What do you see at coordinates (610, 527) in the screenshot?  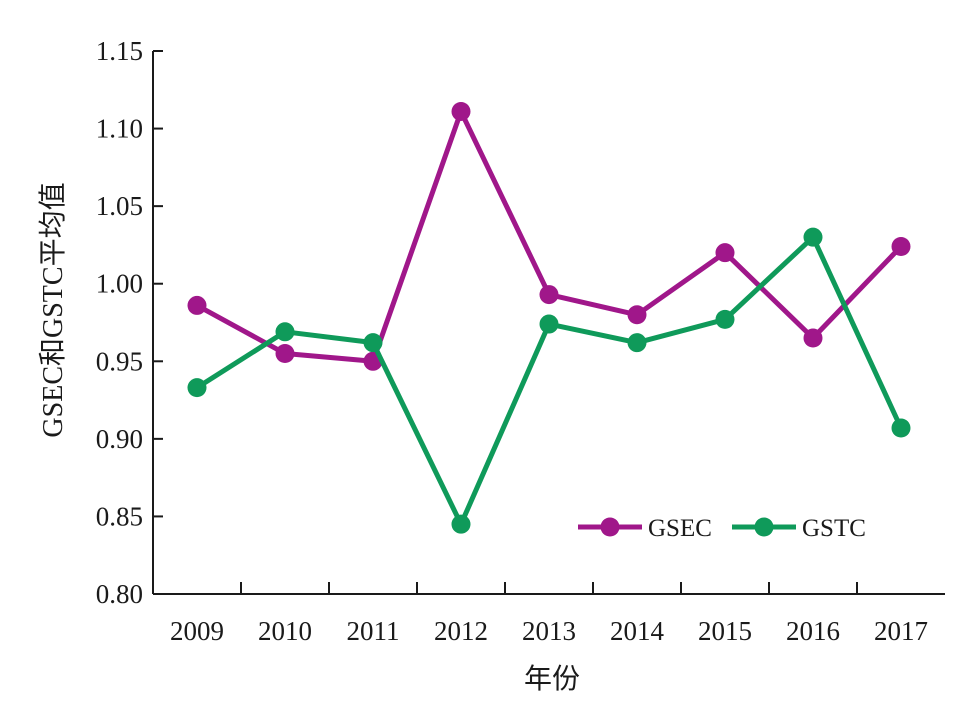 I see `legend-marker-gsec` at bounding box center [610, 527].